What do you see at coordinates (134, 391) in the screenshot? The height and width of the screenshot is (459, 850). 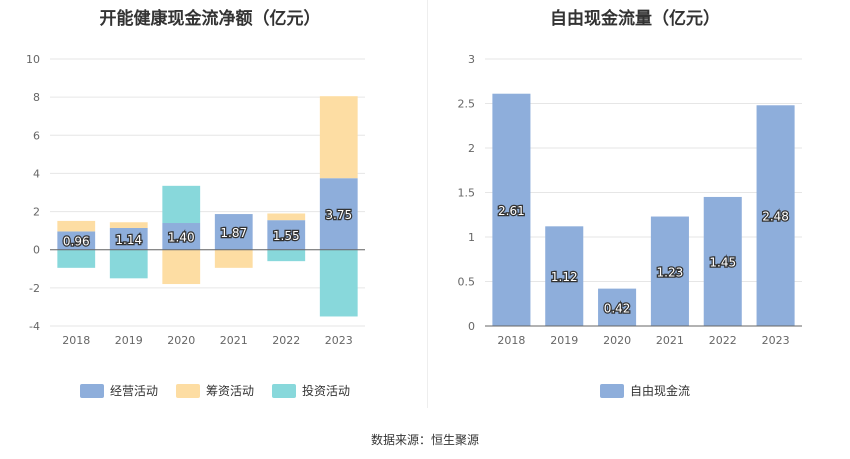 I see `legend-label: 经营活动` at bounding box center [134, 391].